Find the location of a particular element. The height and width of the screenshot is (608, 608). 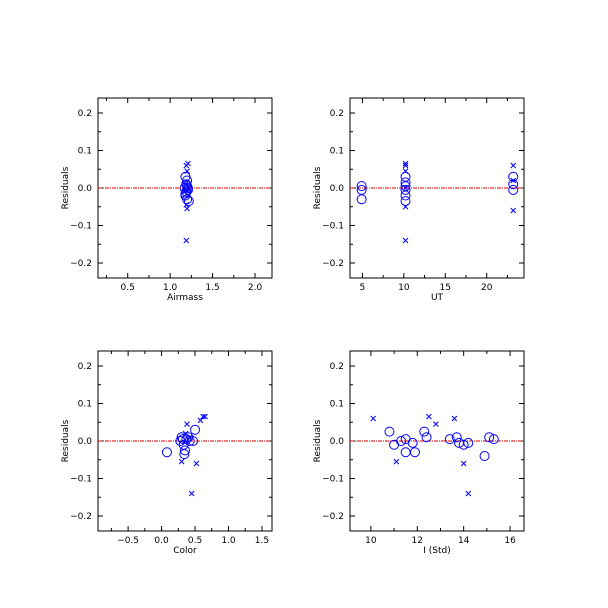

x-tick-label: −0.5 is located at coordinates (128, 541).